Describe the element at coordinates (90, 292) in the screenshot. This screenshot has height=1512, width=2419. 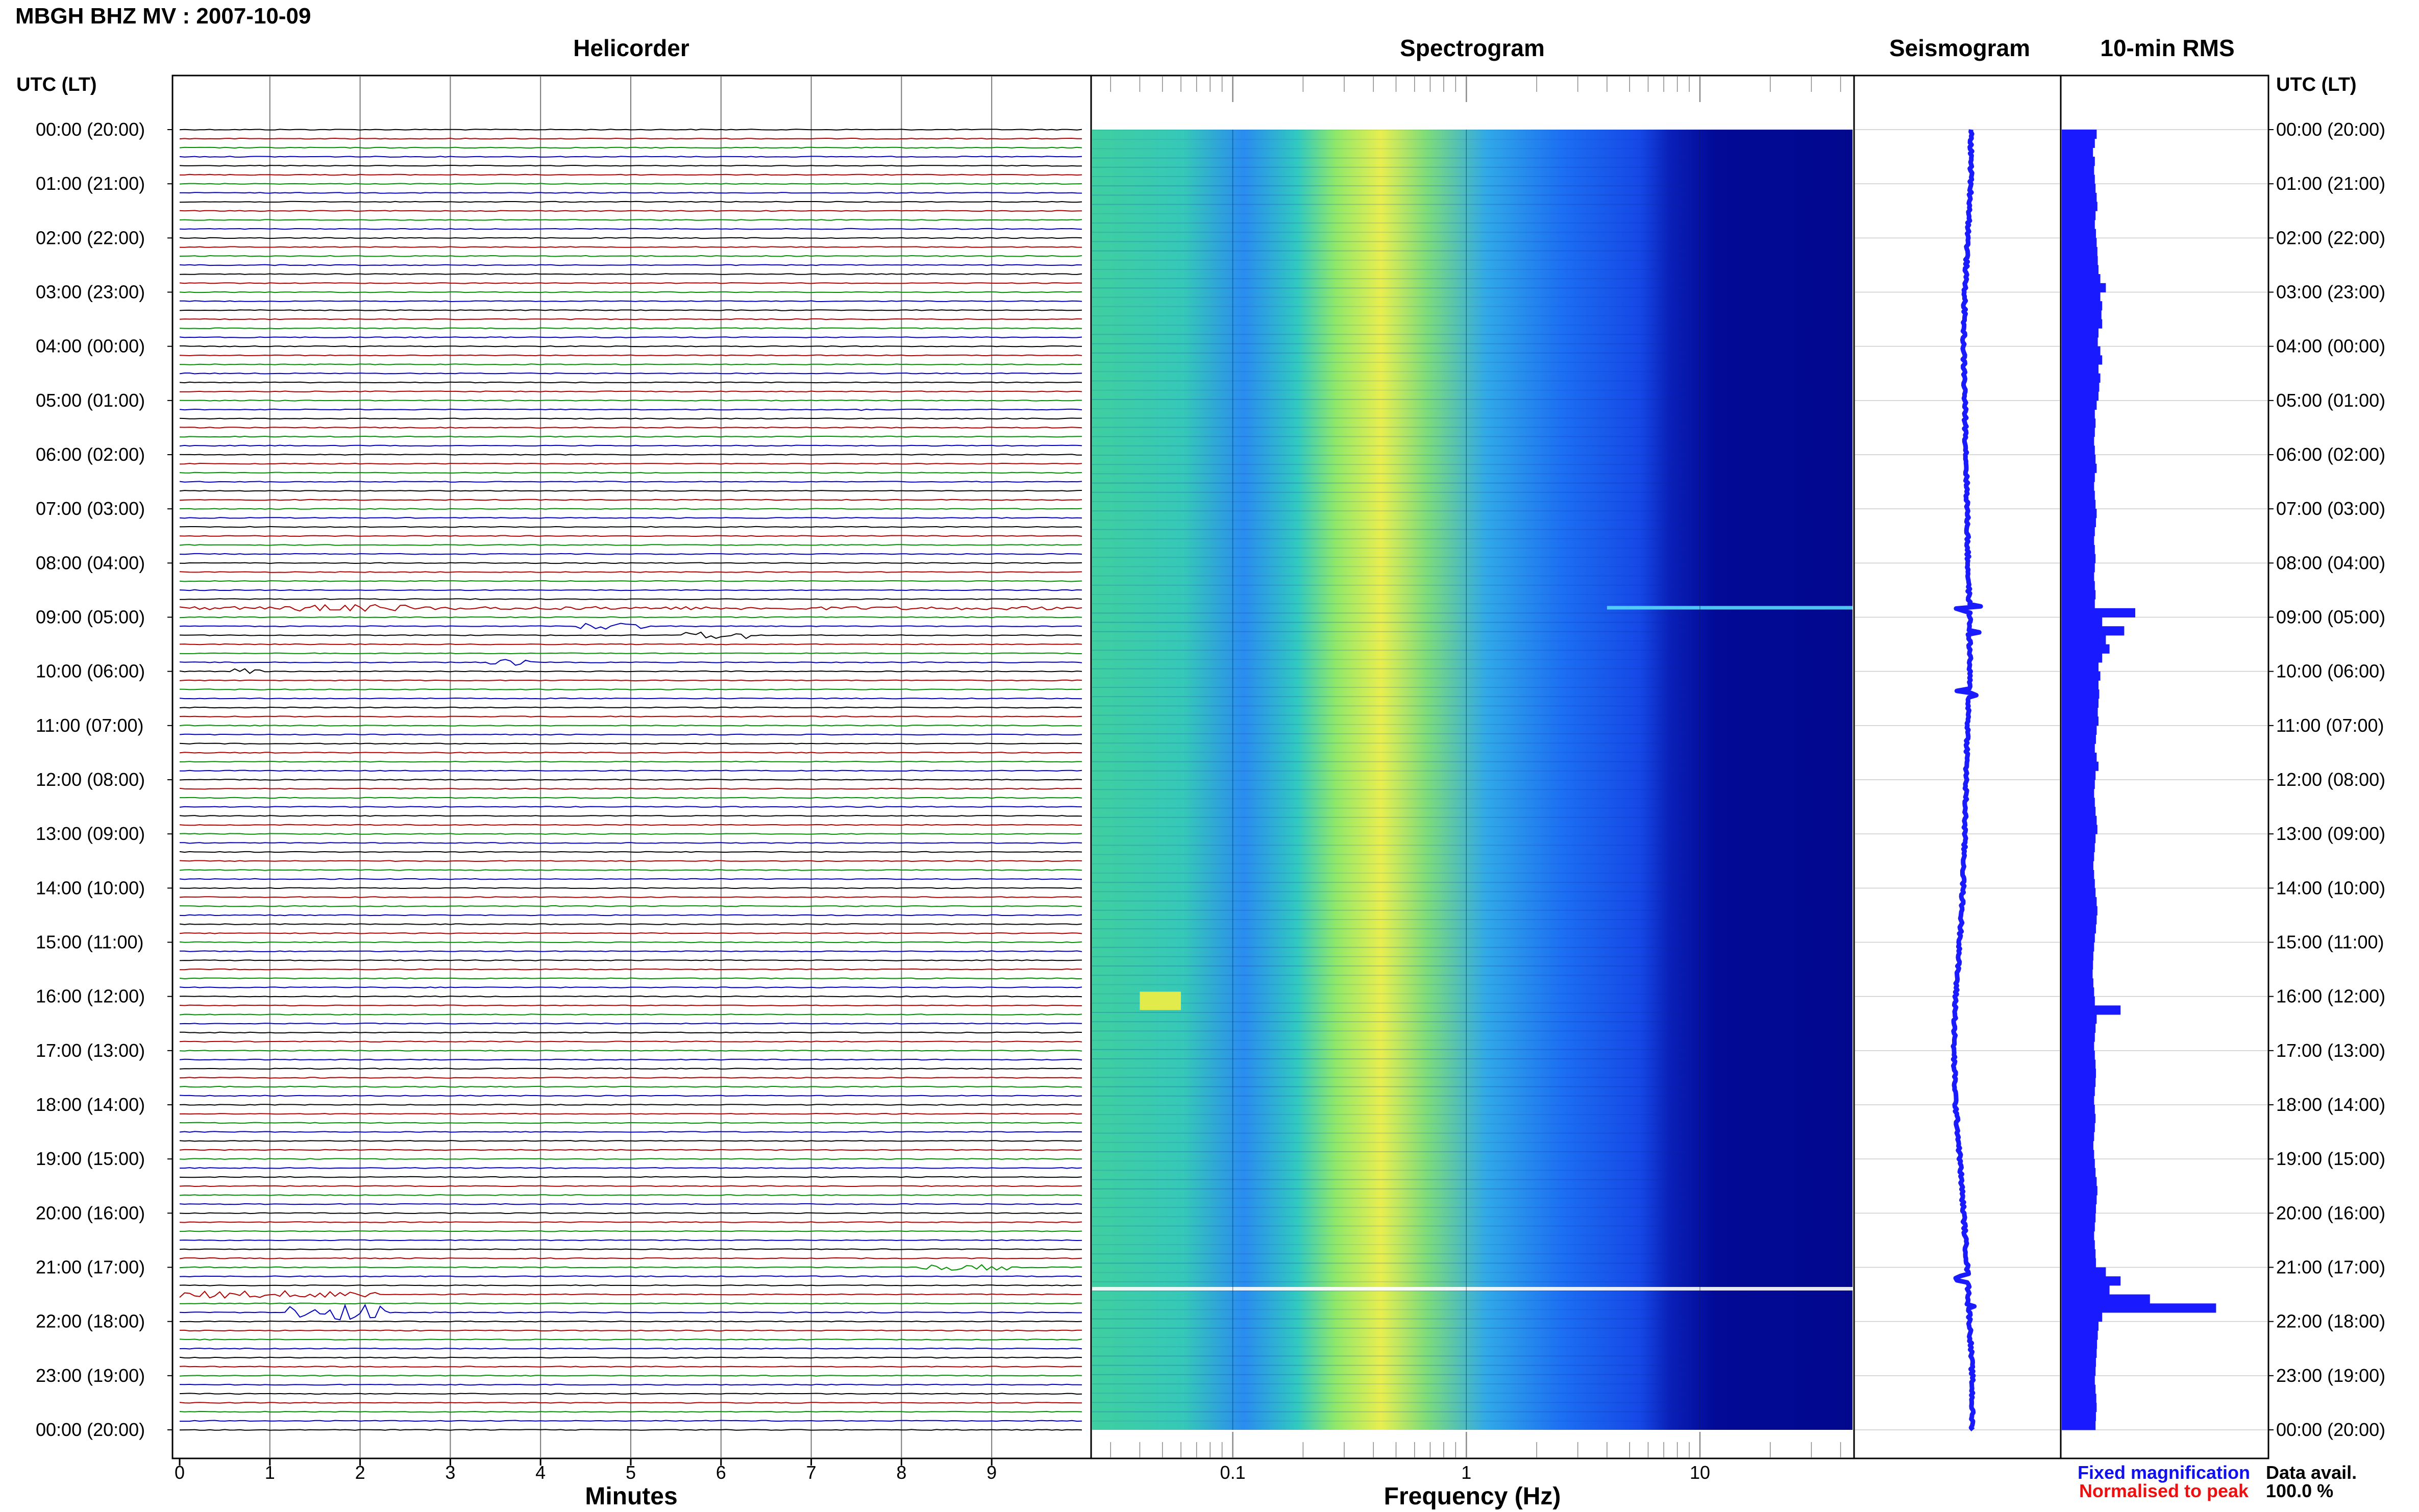
I see `time-label-left: 03:00 (23:00)` at that location.